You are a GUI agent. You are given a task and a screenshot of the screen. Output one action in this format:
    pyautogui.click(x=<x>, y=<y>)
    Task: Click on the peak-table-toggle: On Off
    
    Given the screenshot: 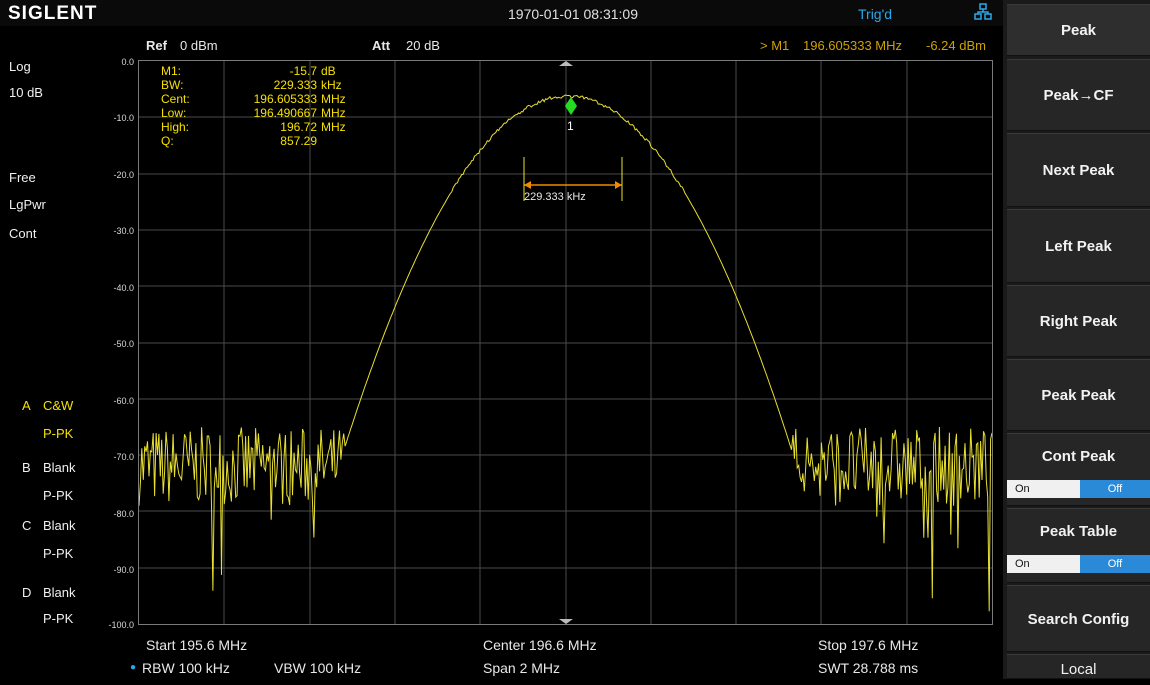 What is the action you would take?
    pyautogui.click(x=1078, y=564)
    